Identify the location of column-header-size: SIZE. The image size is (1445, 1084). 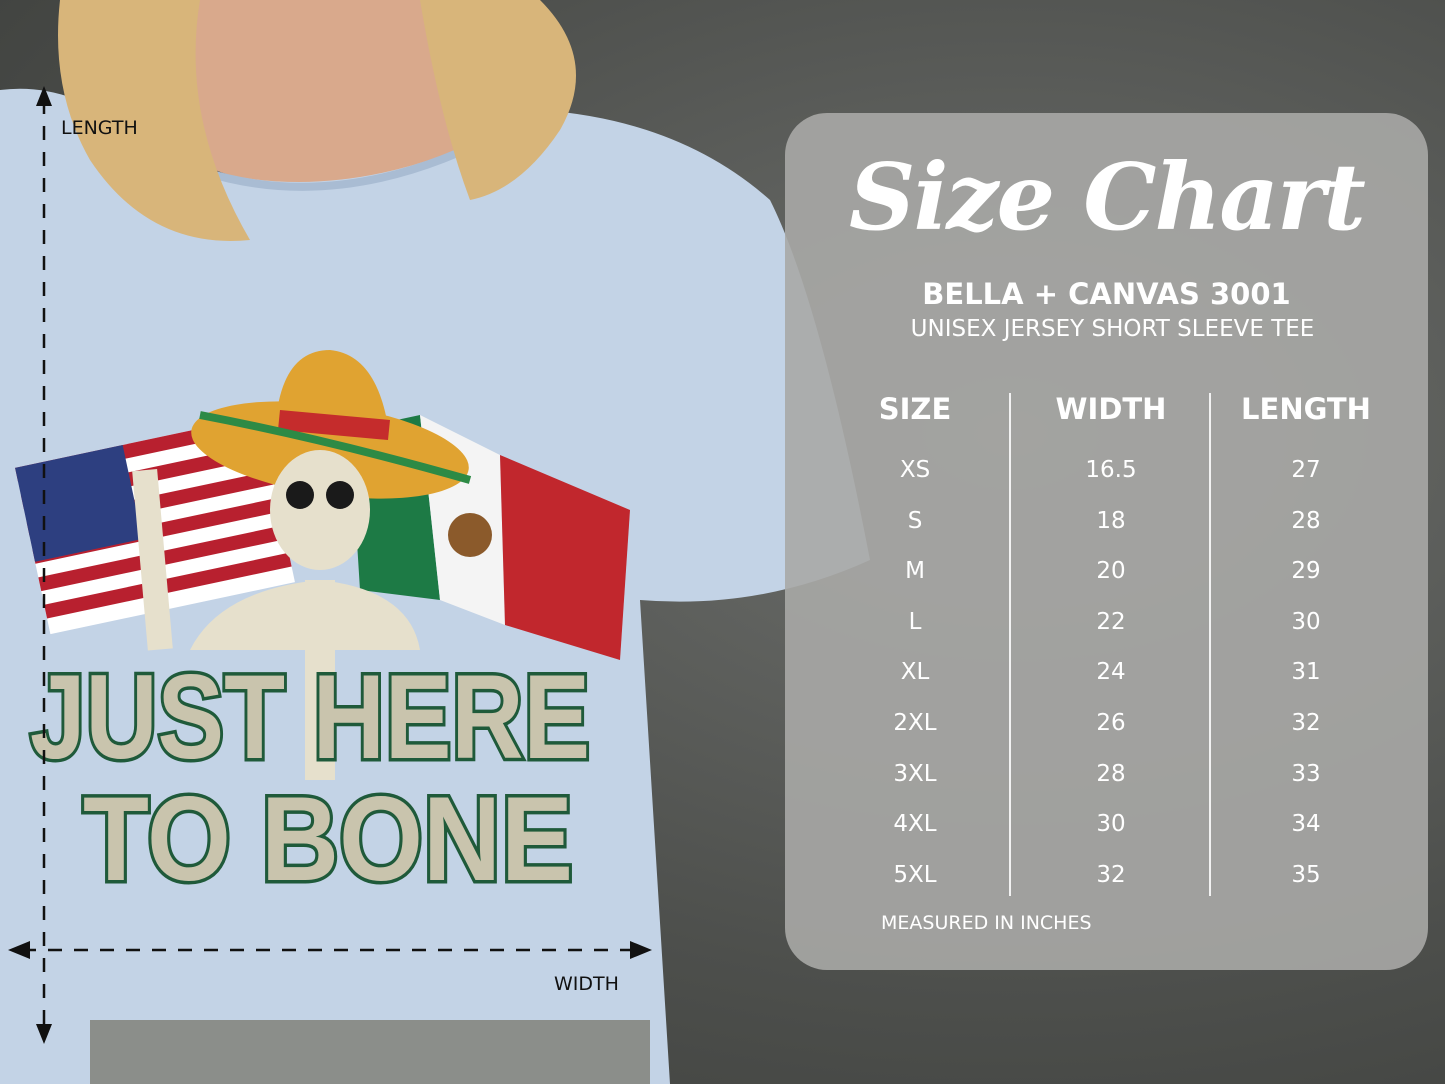
(915, 409).